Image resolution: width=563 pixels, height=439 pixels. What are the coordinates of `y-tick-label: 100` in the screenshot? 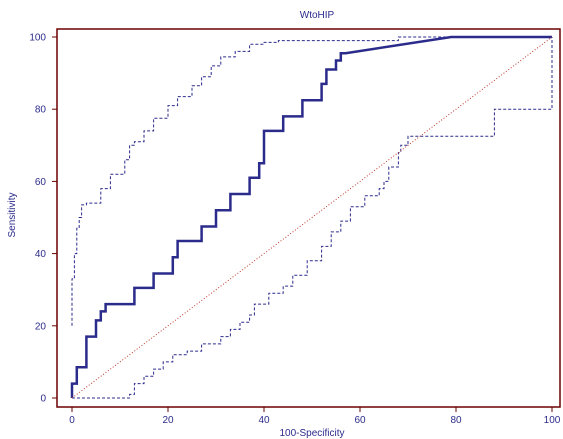 It's located at (37, 38).